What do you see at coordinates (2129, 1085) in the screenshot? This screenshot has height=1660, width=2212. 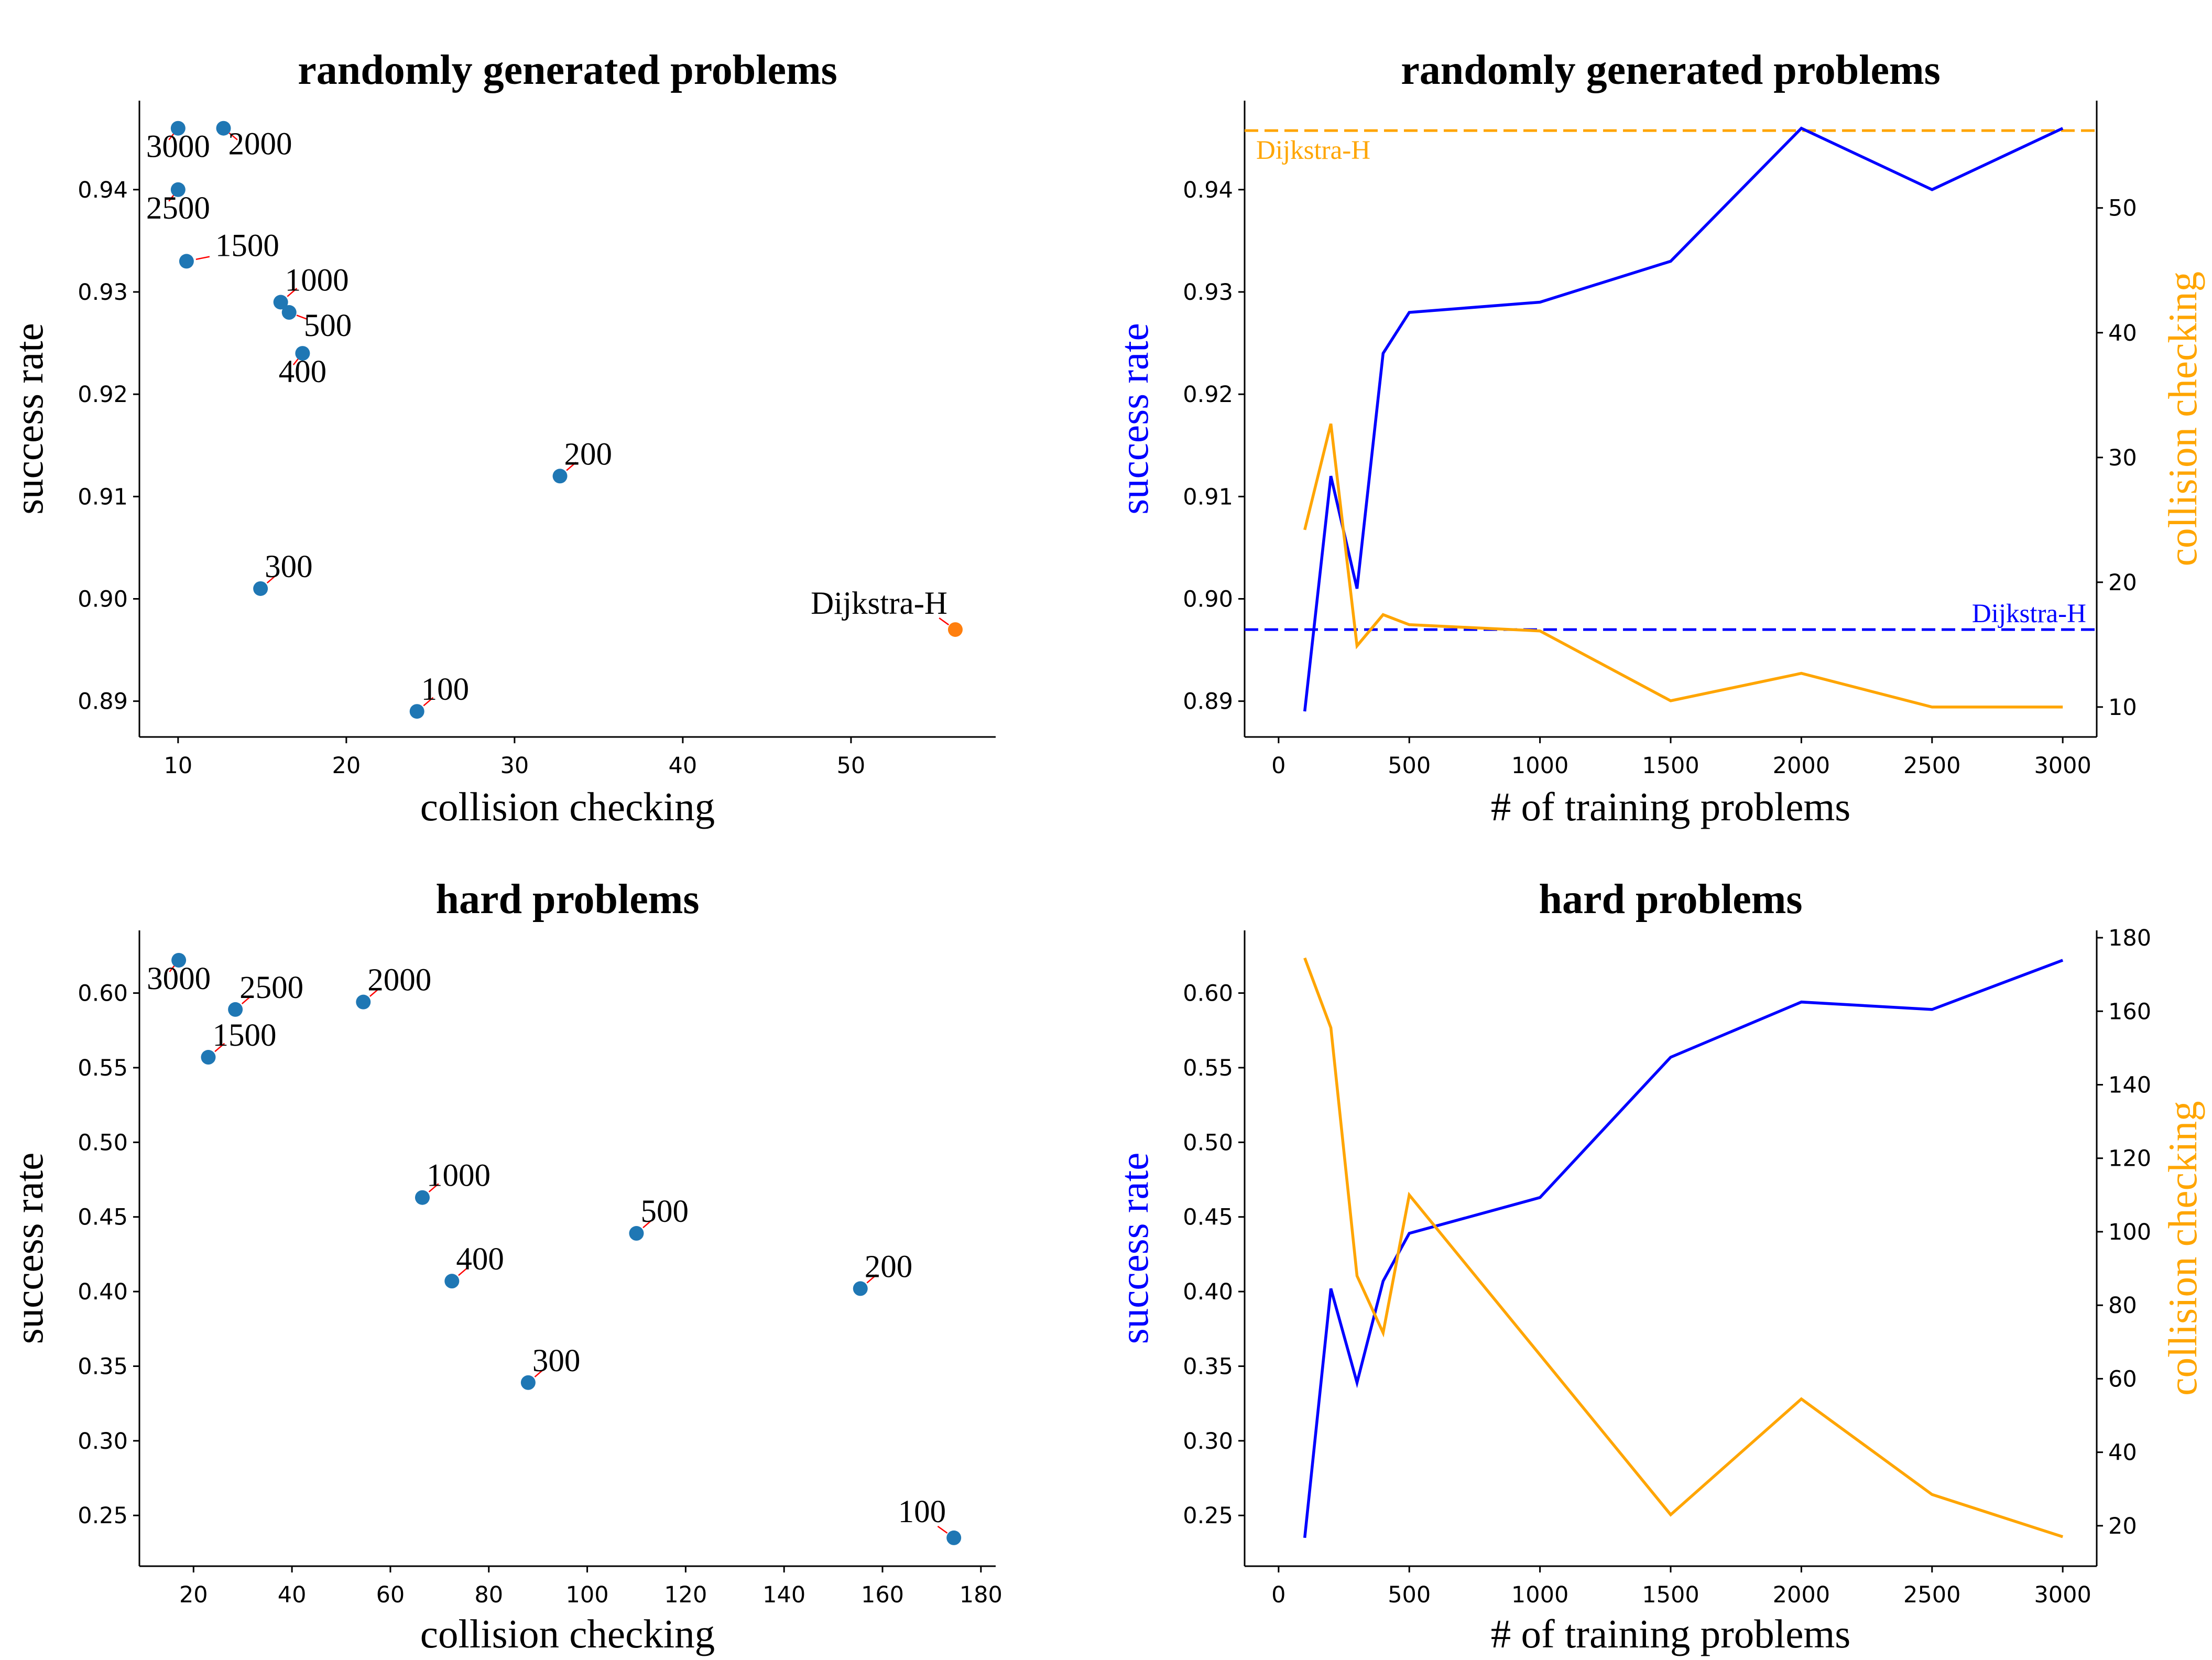 I see `y2-tick-label: 140` at bounding box center [2129, 1085].